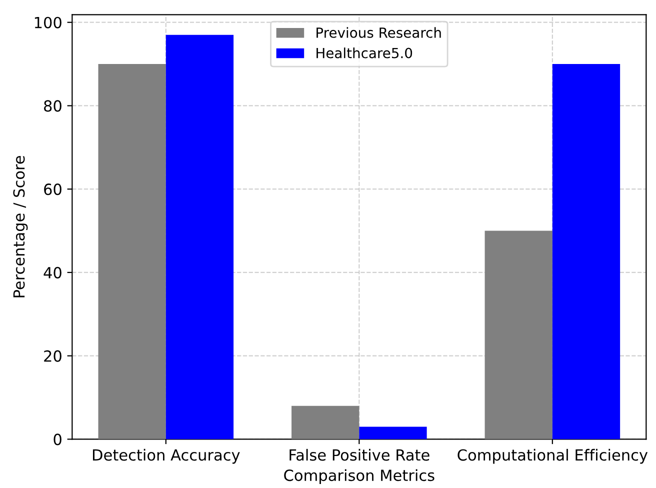  Describe the element at coordinates (48, 22) in the screenshot. I see `y-tick-label: 100` at that location.